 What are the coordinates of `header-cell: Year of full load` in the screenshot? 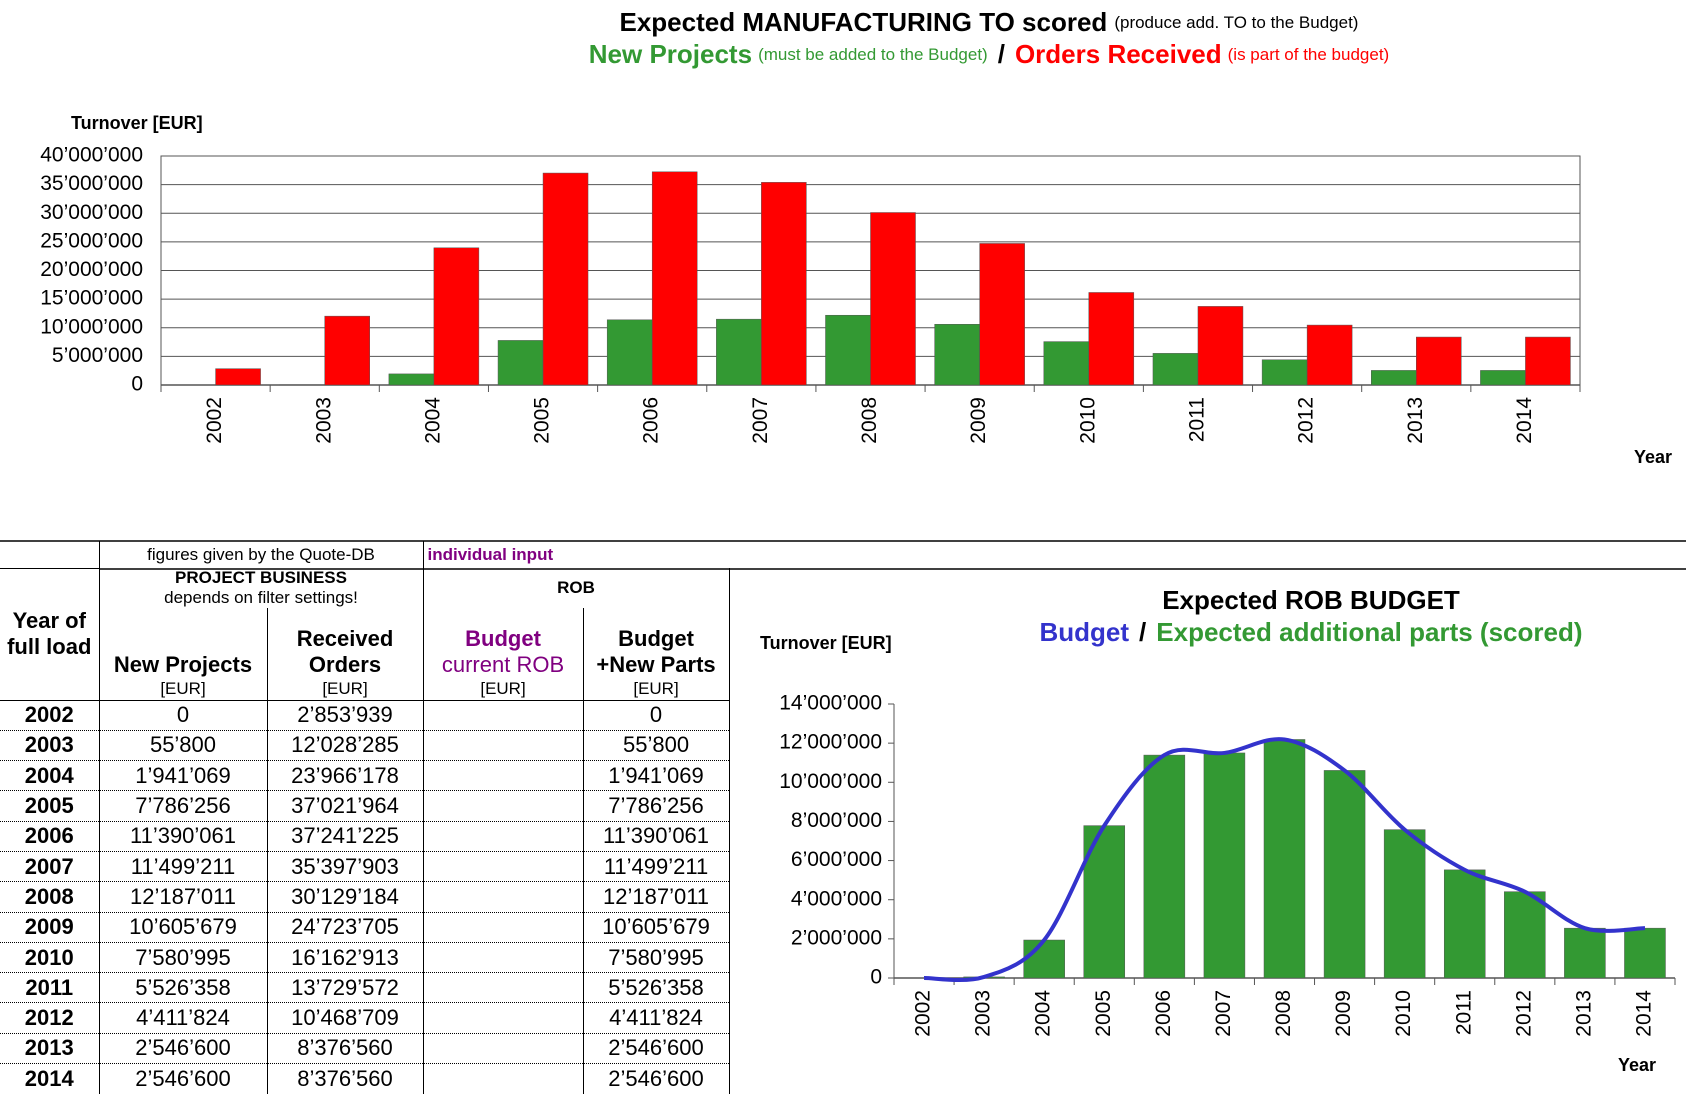 It's located at (50, 633).